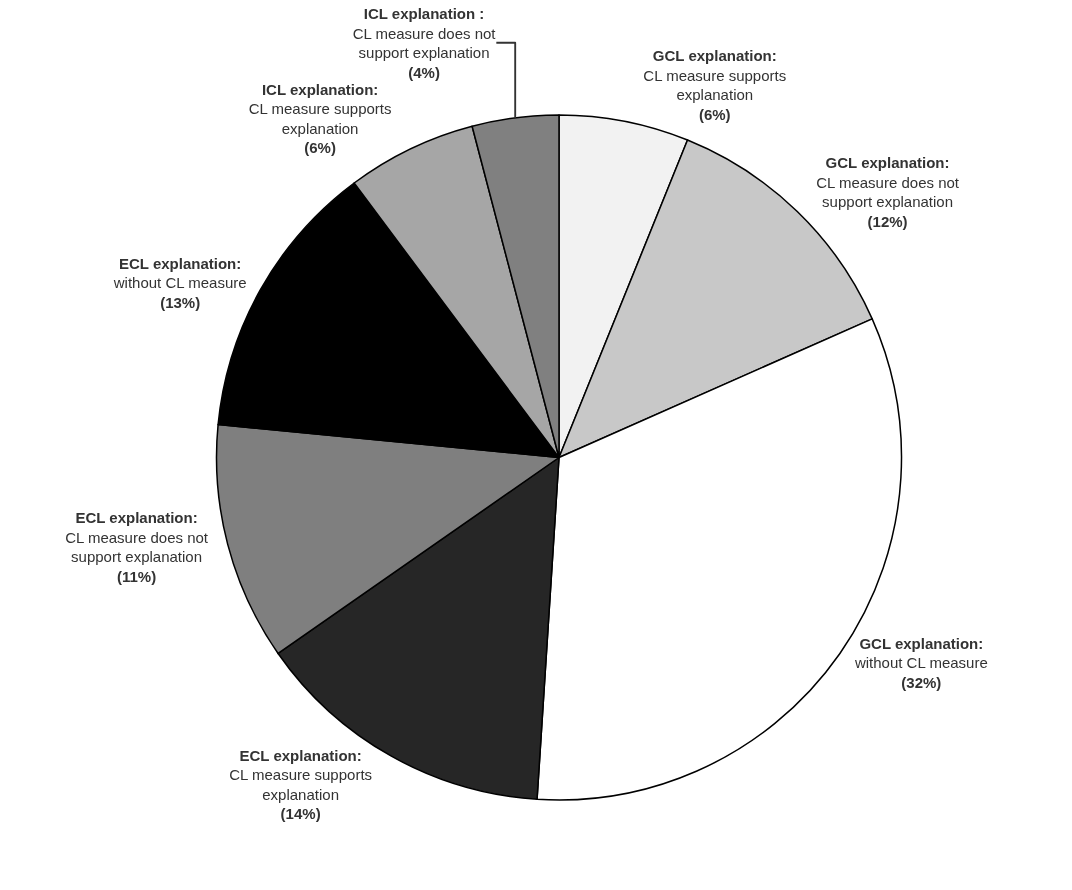 The height and width of the screenshot is (890, 1072). I want to click on data-label: (32%), so click(921, 682).